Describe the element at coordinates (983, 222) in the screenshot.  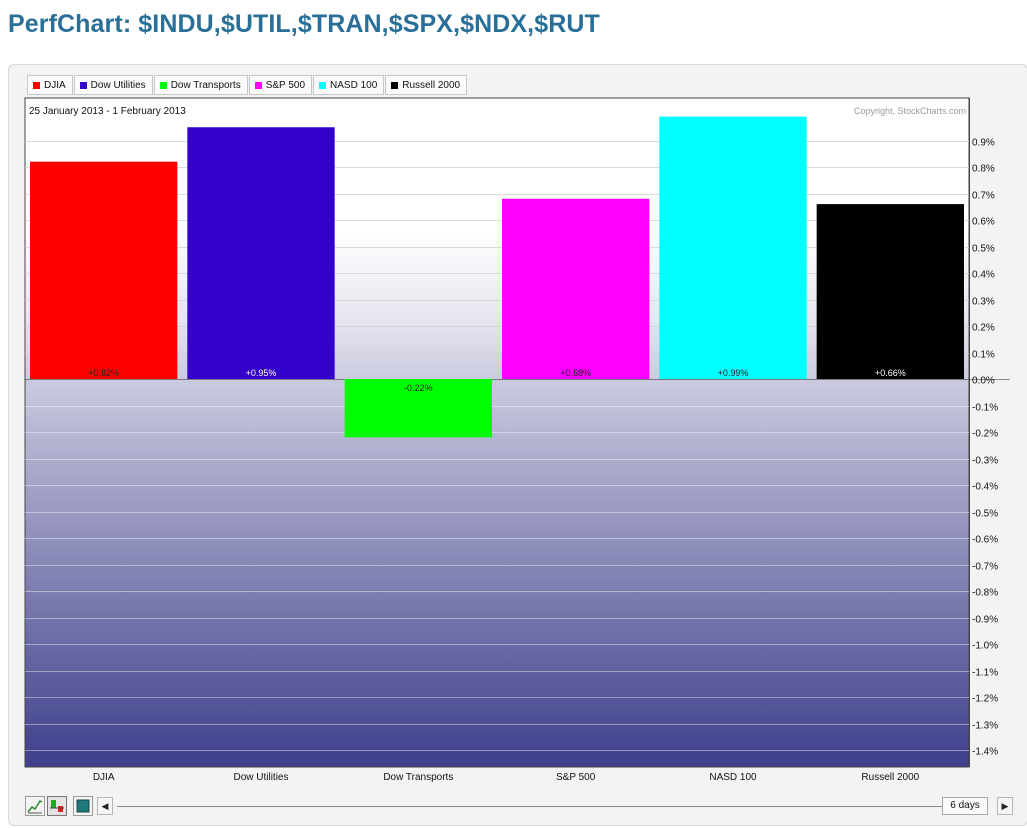
I see `y-tick-label: 0.6%` at that location.